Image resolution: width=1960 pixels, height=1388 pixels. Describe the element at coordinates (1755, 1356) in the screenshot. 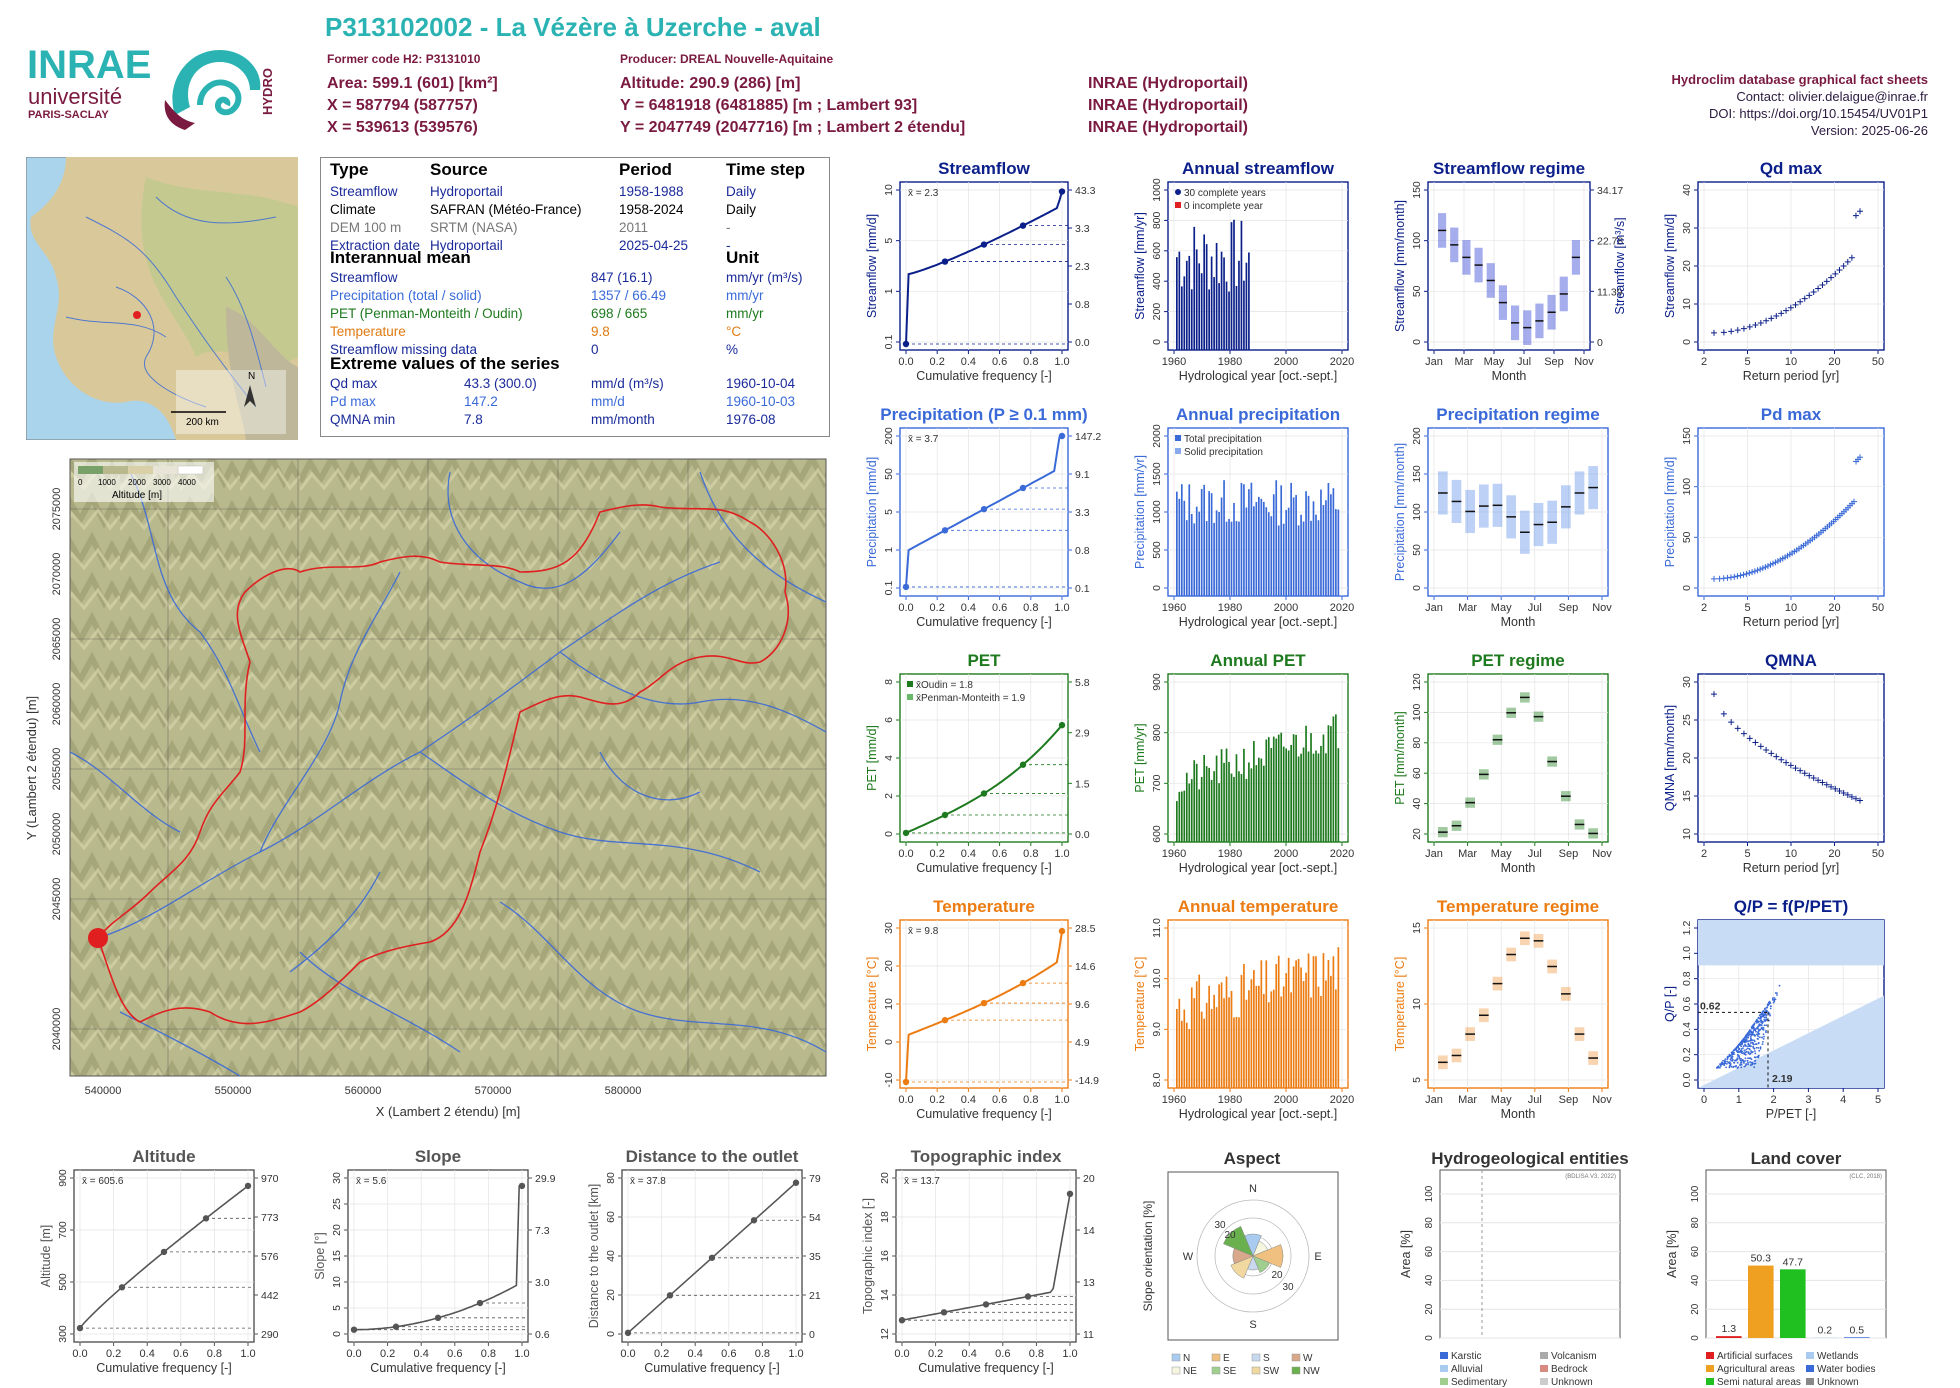

I see `legend-label: Artificial surfaces` at that location.